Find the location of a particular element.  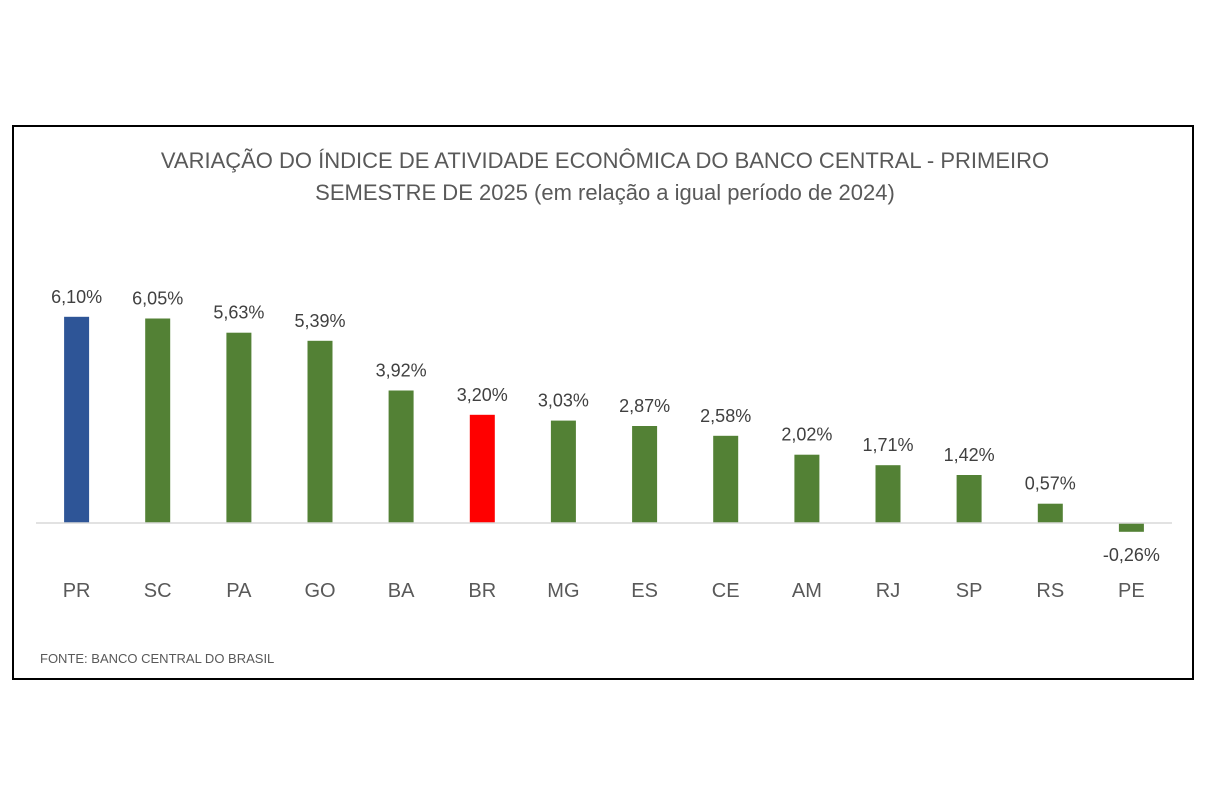

bar-mg is located at coordinates (563, 471).